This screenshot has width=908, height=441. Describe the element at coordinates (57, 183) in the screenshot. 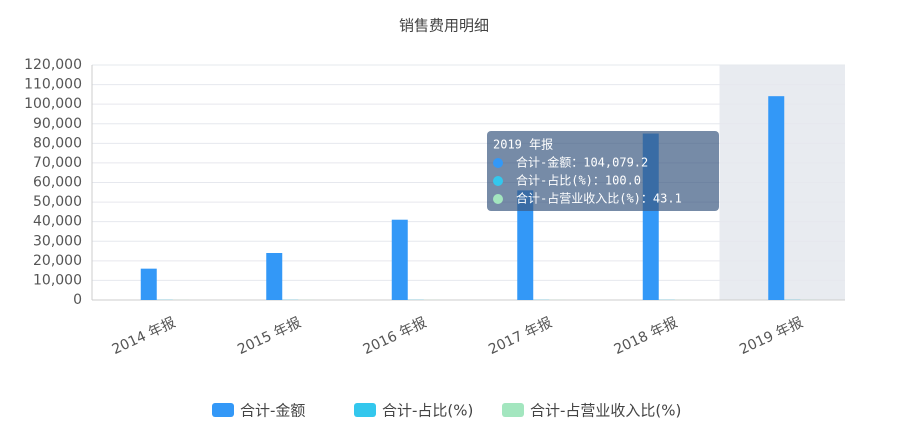

I see `y-tick-label: 60,000` at that location.